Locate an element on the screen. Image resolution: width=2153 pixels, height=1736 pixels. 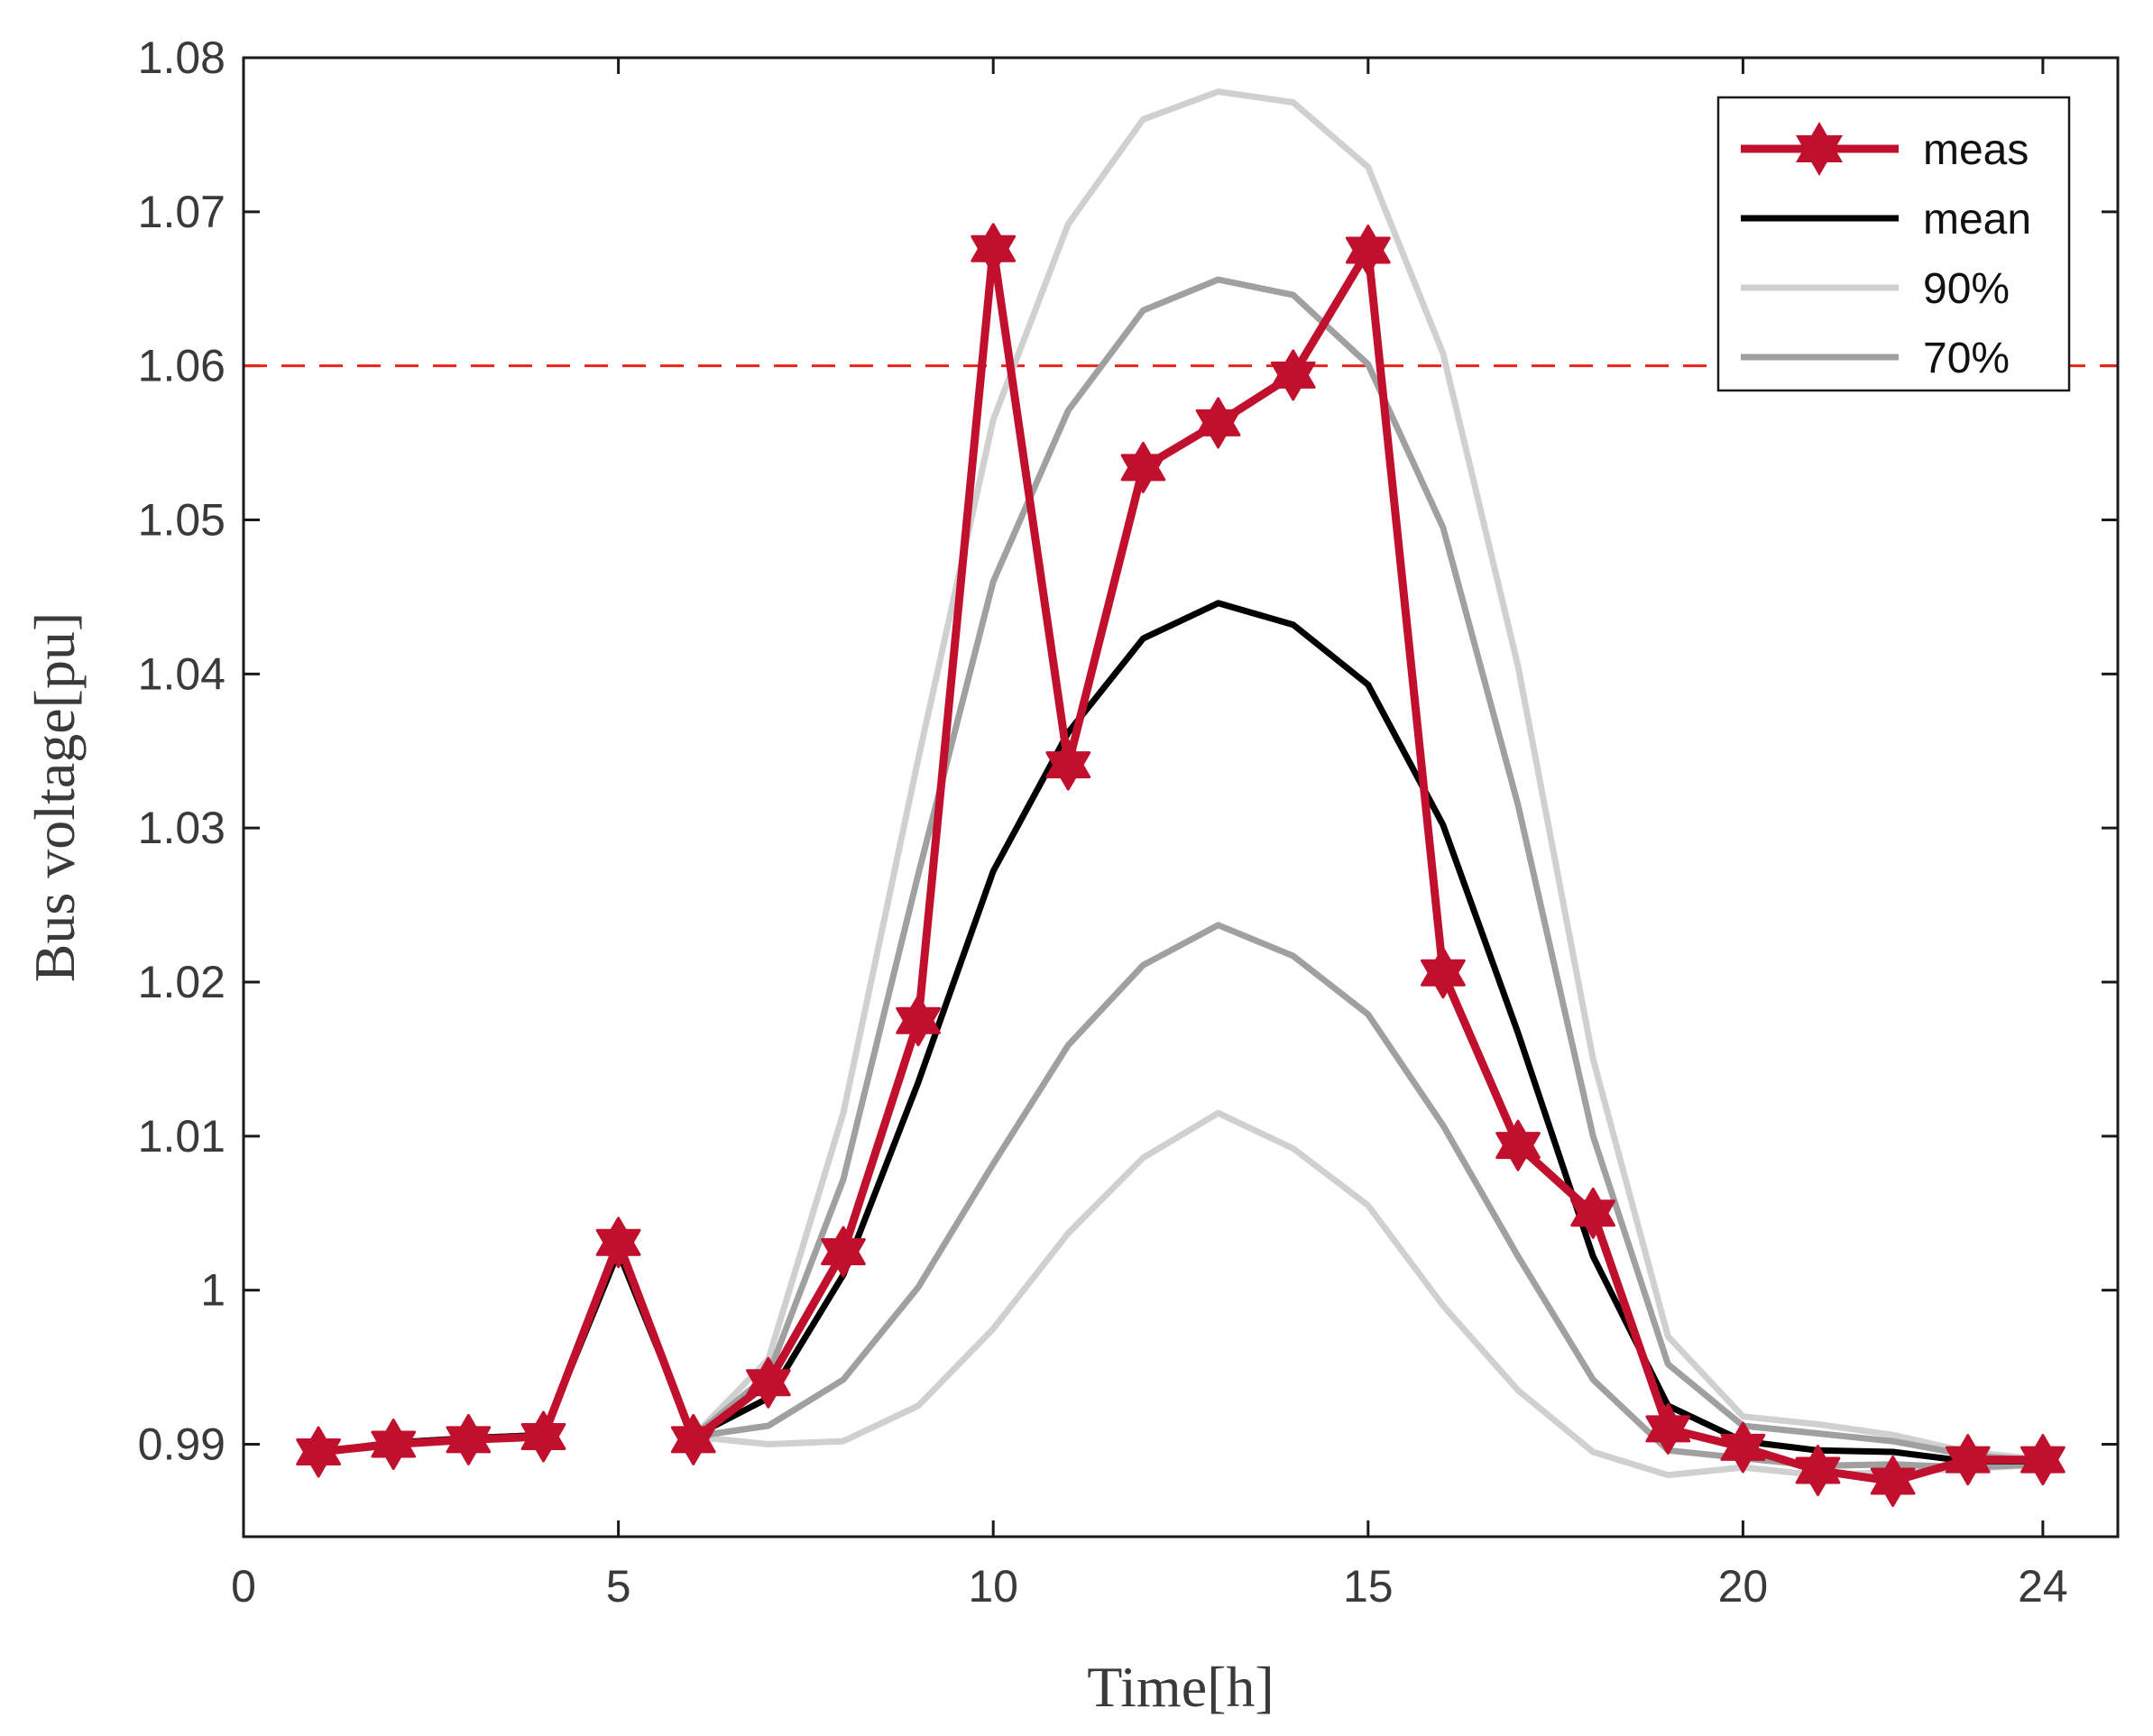
x-tick-label: 24 is located at coordinates (2043, 1587).